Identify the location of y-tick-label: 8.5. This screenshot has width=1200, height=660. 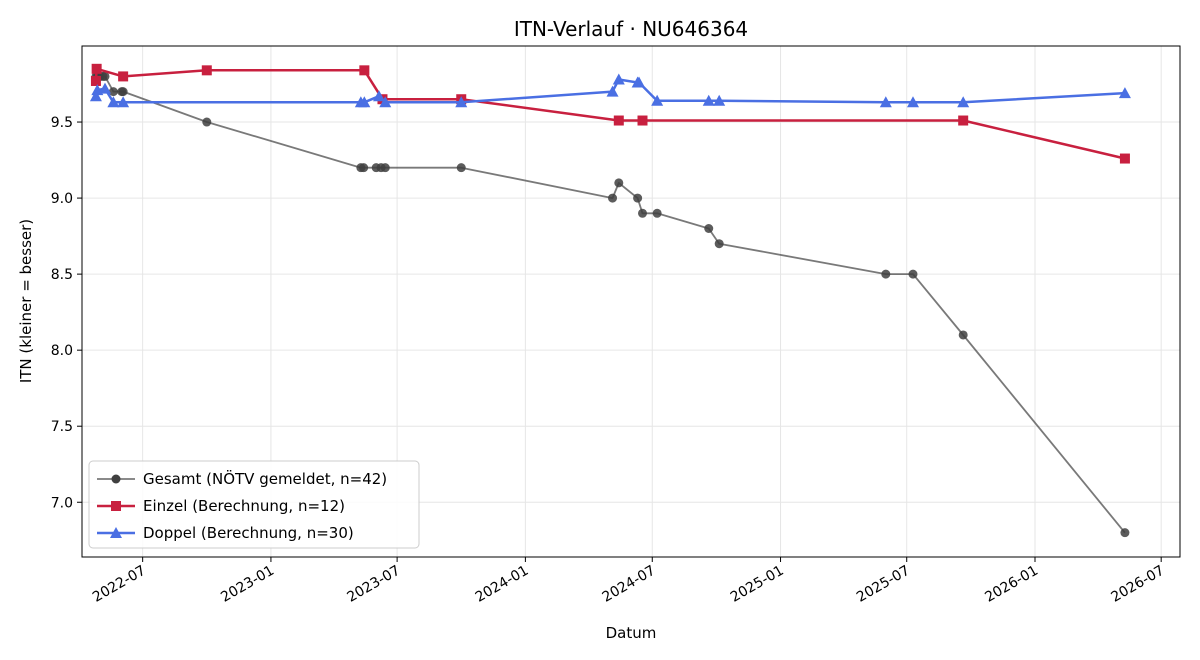
(62, 275).